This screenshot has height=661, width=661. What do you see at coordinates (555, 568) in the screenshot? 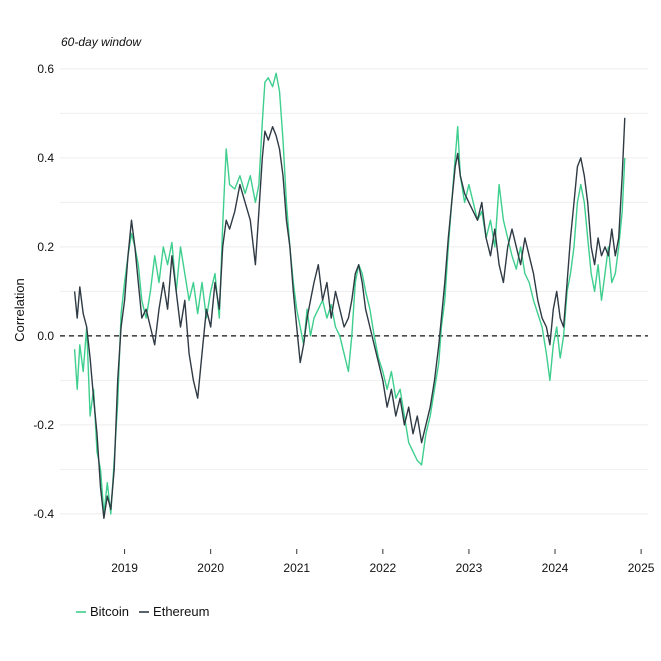
I see `x-tick-label: 2024` at bounding box center [555, 568].